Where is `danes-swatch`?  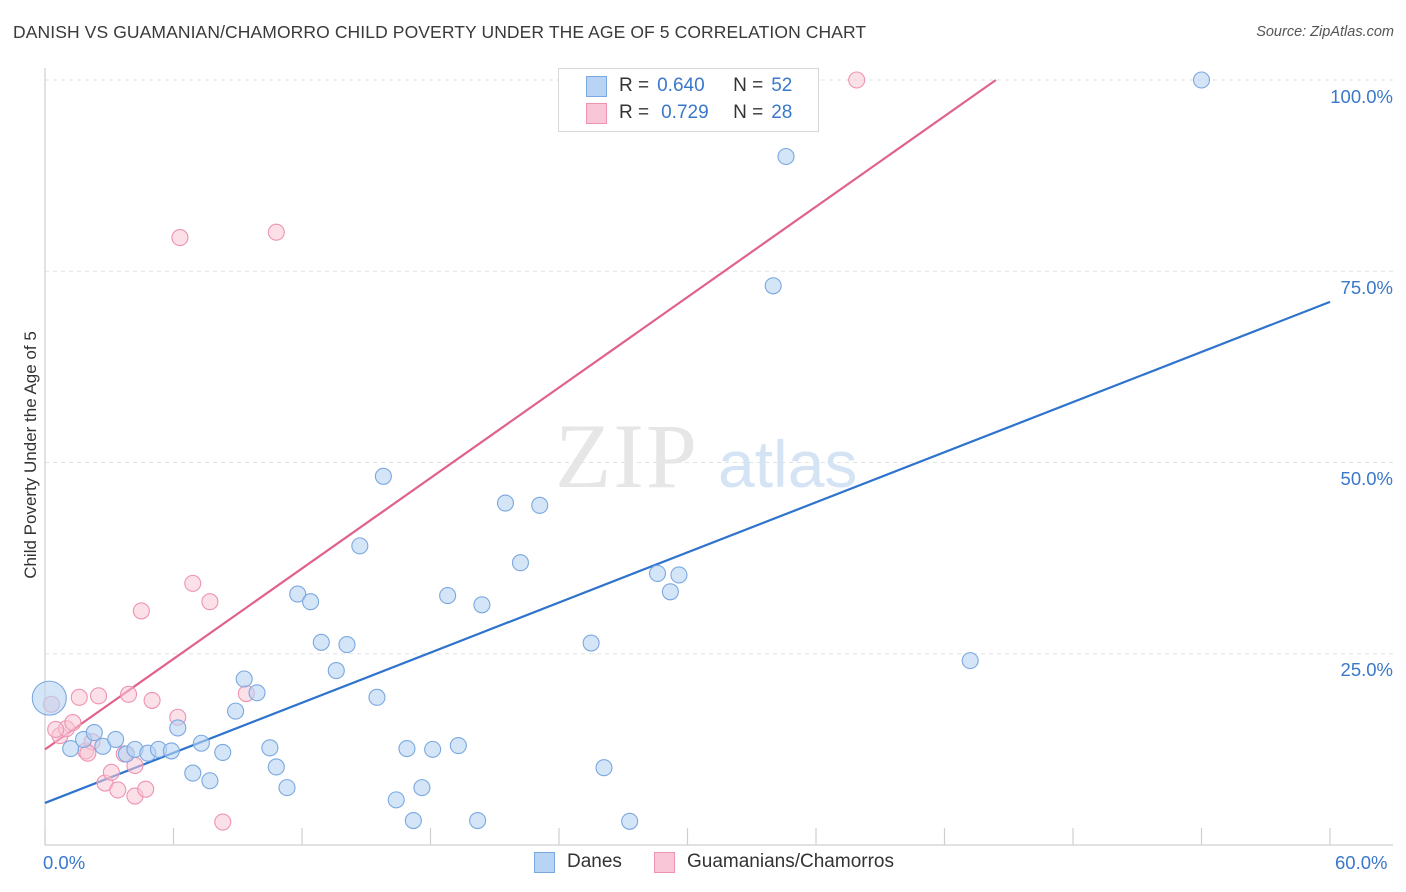 danes-swatch is located at coordinates (596, 86).